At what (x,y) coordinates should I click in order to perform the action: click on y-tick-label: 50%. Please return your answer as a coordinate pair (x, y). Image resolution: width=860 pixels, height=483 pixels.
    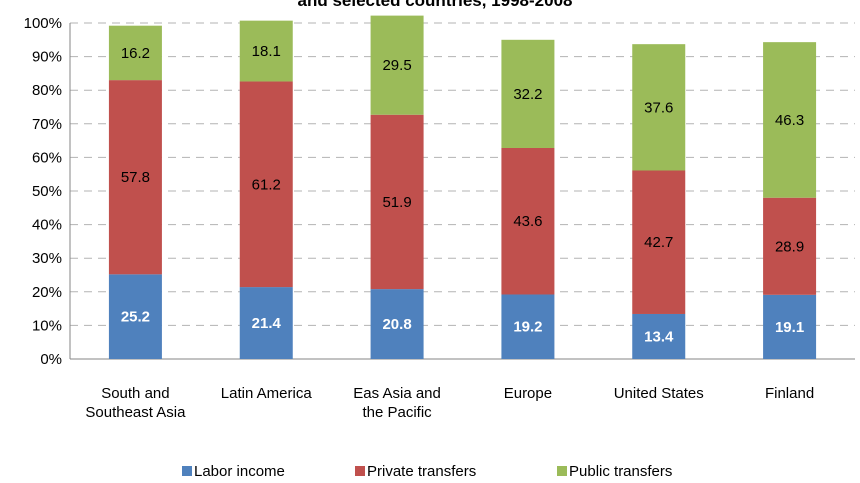
    Looking at the image, I should click on (47, 191).